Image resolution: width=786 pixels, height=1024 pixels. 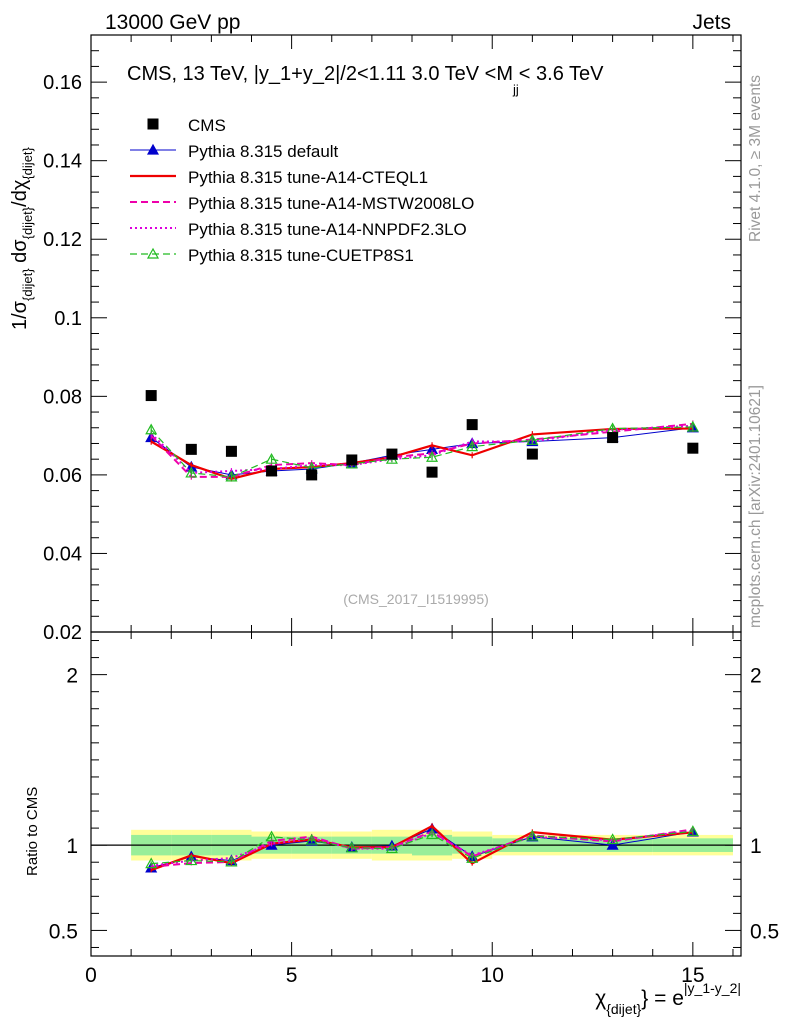 What do you see at coordinates (755, 506) in the screenshot?
I see `mcplots-url-label: mcplots.cern.ch [arXiv:2401.10621]` at bounding box center [755, 506].